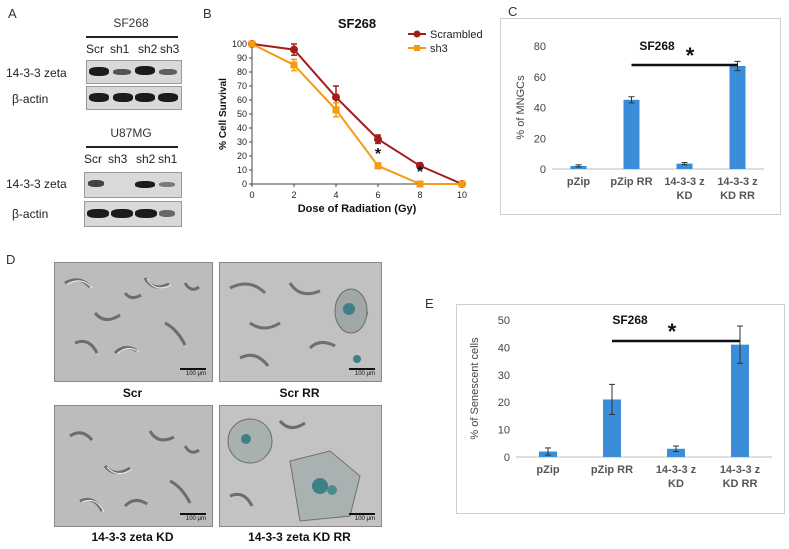 The height and width of the screenshot is (549, 789). What do you see at coordinates (30, 99) in the screenshot?
I see `blot1-row-label: β-actin` at bounding box center [30, 99].